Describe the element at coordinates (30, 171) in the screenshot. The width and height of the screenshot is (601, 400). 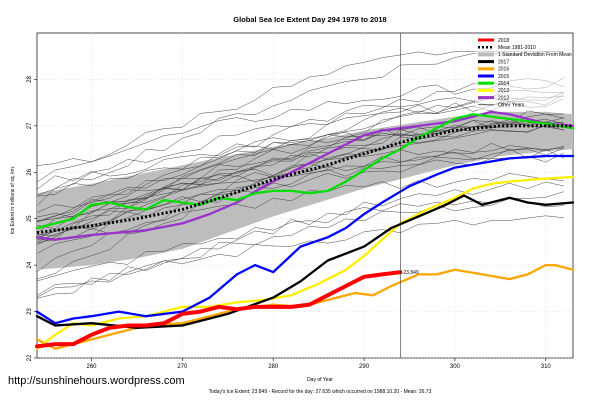
I see `y-tick-label: 26` at that location.